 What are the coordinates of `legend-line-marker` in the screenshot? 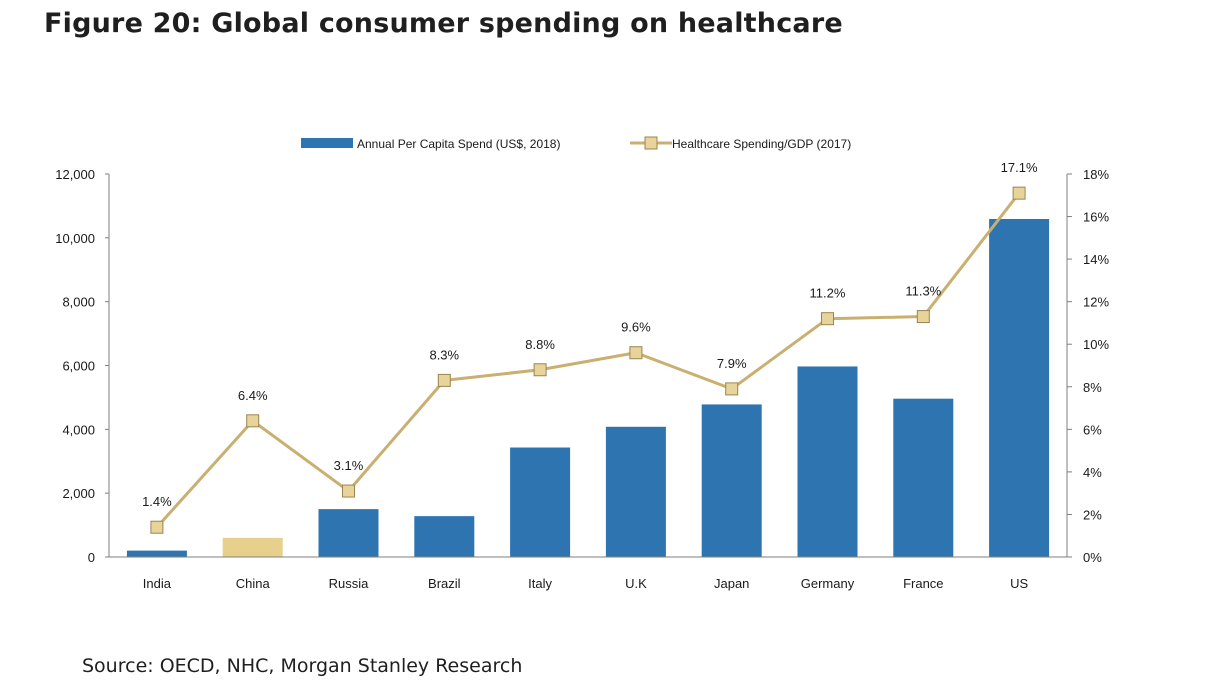 It's located at (651, 143).